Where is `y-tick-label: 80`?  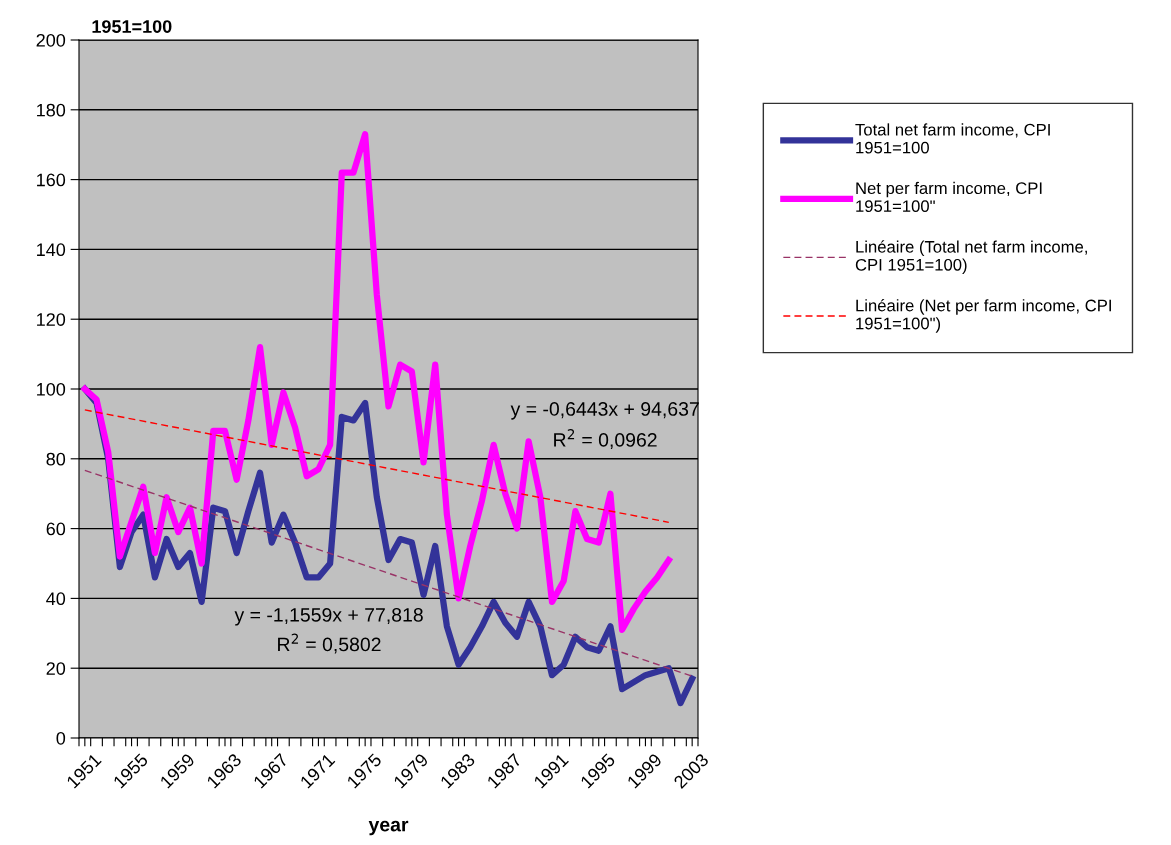 y-tick-label: 80 is located at coordinates (56, 459).